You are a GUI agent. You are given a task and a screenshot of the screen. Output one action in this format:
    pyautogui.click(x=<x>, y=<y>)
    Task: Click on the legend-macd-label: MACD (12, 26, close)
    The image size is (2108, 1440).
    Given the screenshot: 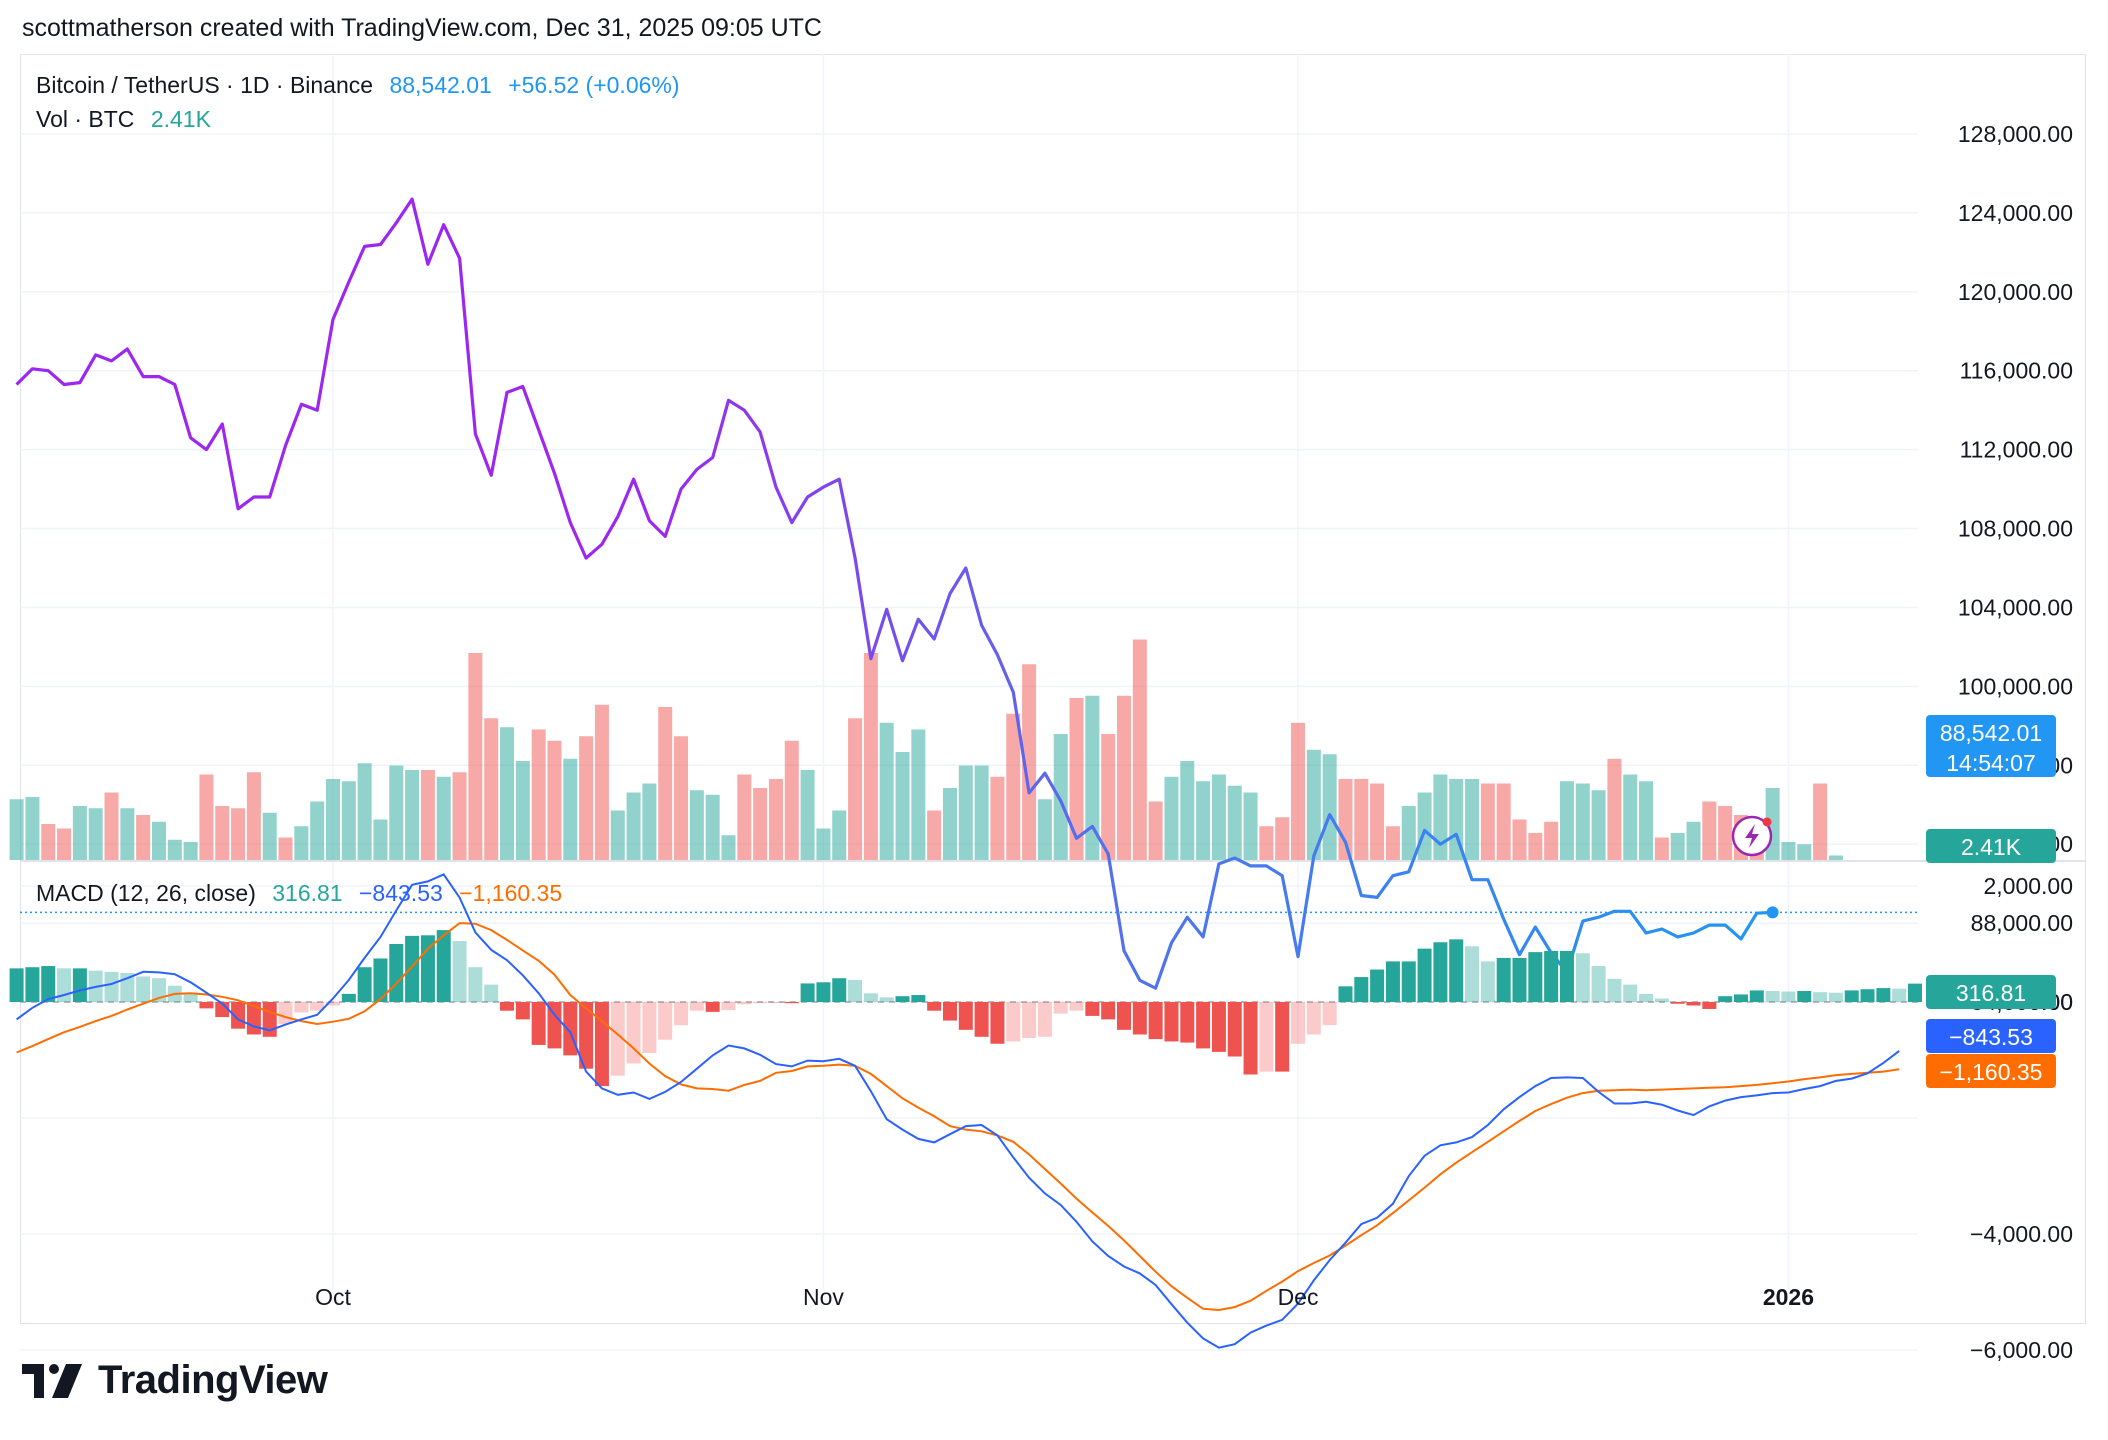 What is the action you would take?
    pyautogui.click(x=146, y=893)
    